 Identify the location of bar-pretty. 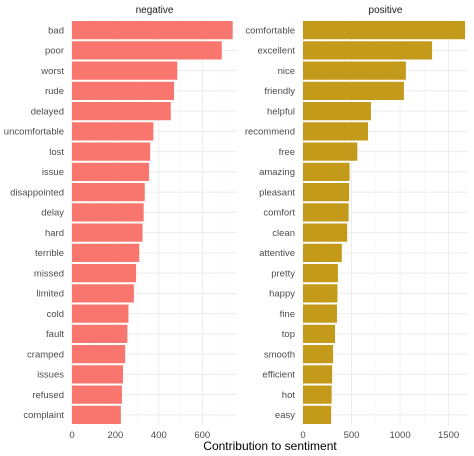
(320, 273).